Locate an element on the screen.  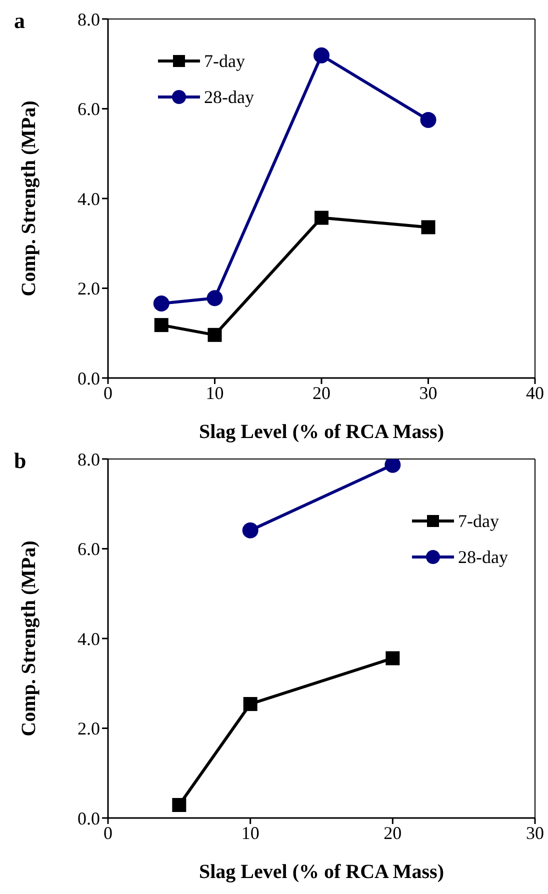
x-tick-label: 40 is located at coordinates (535, 392).